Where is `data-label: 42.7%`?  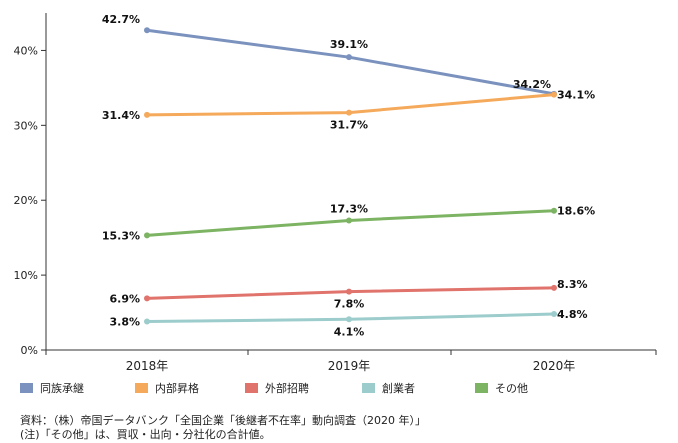 data-label: 42.7% is located at coordinates (121, 19).